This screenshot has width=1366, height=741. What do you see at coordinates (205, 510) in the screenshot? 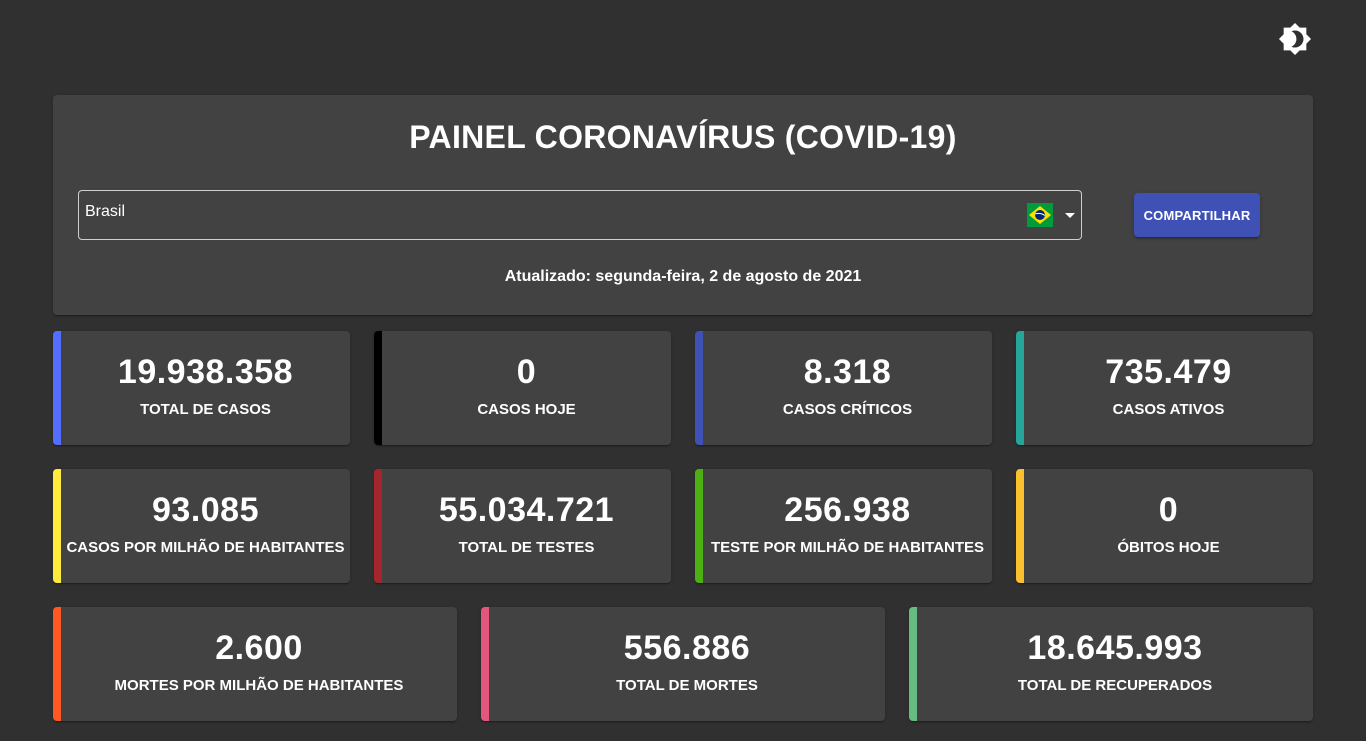
I see `stat-value: 93.085` at bounding box center [205, 510].